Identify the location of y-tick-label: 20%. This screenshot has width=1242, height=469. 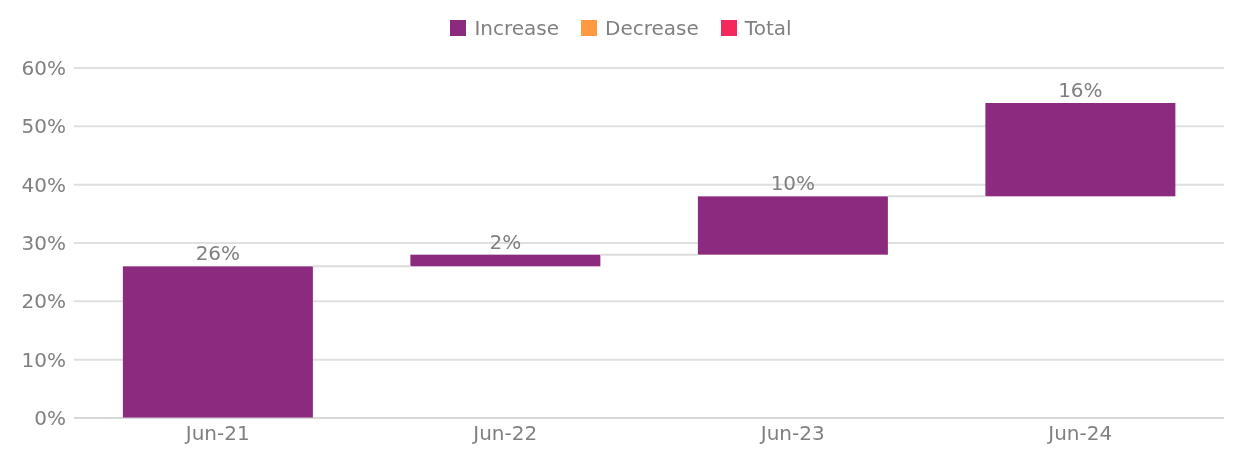
(43, 301).